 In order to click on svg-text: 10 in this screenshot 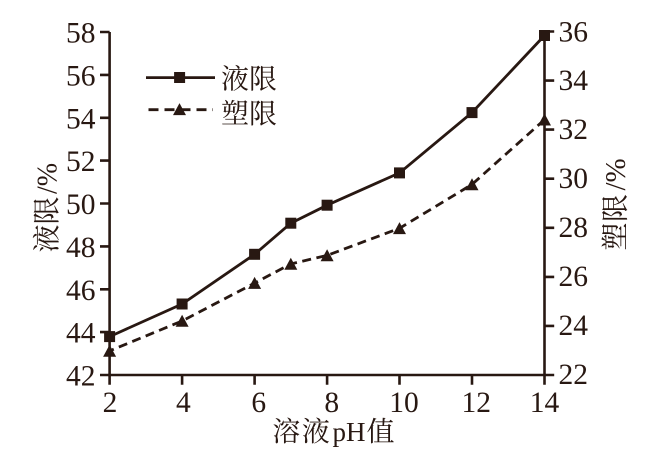, I will do `click(404, 403)`.